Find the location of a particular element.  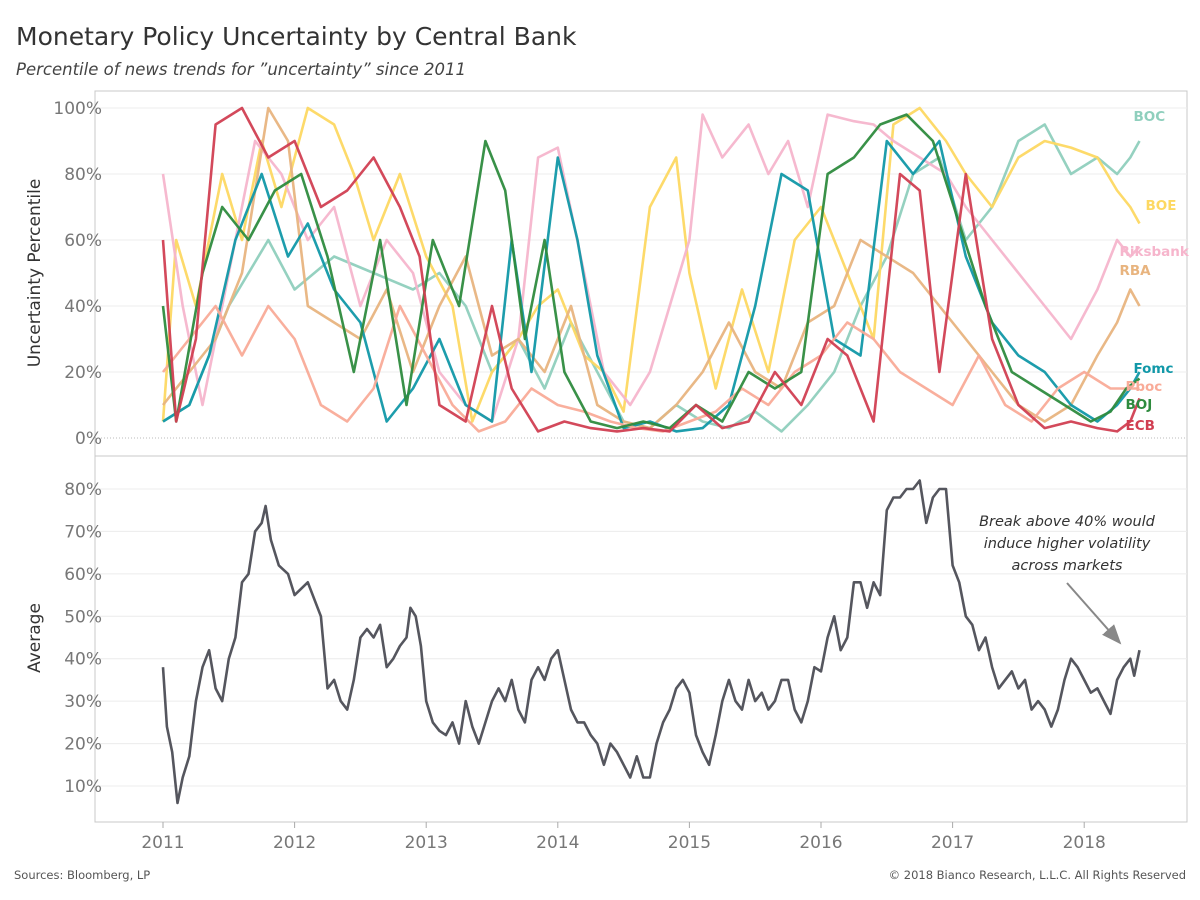

bottom-y-tick-label: 40% is located at coordinates (83, 660).